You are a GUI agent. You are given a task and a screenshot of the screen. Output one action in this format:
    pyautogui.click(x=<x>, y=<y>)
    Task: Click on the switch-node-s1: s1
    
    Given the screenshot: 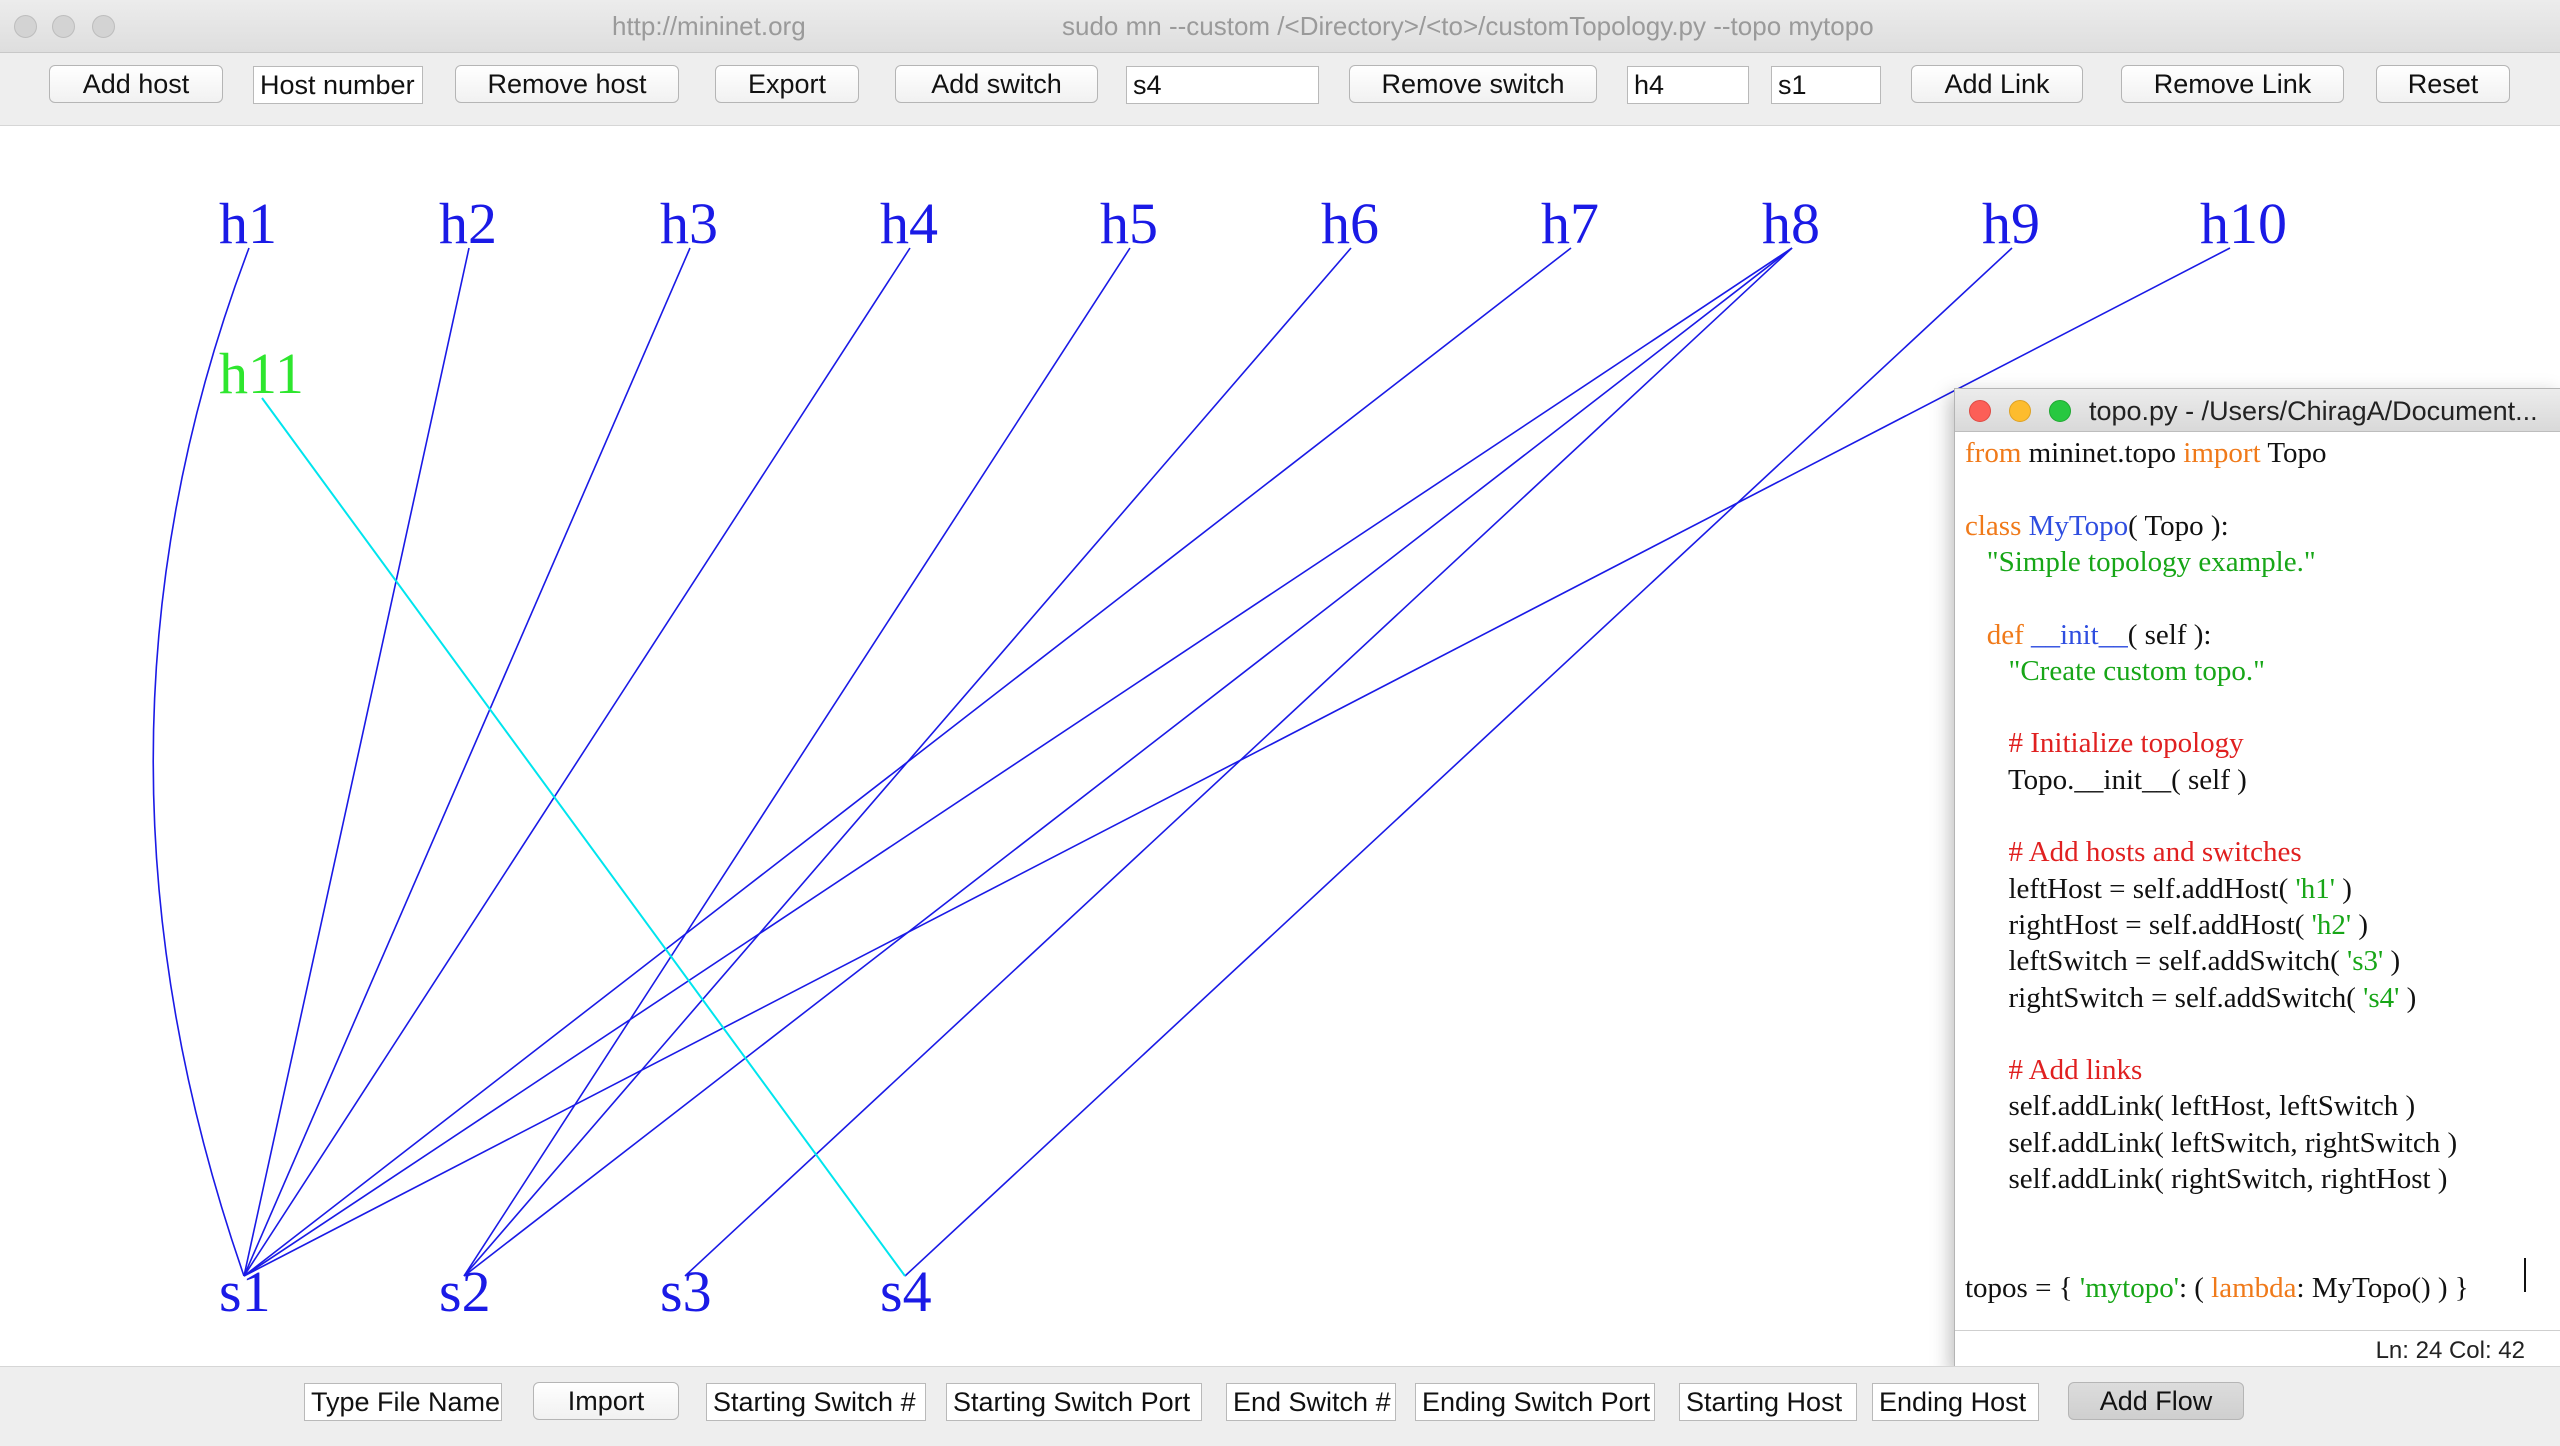 What is the action you would take?
    pyautogui.click(x=245, y=1291)
    